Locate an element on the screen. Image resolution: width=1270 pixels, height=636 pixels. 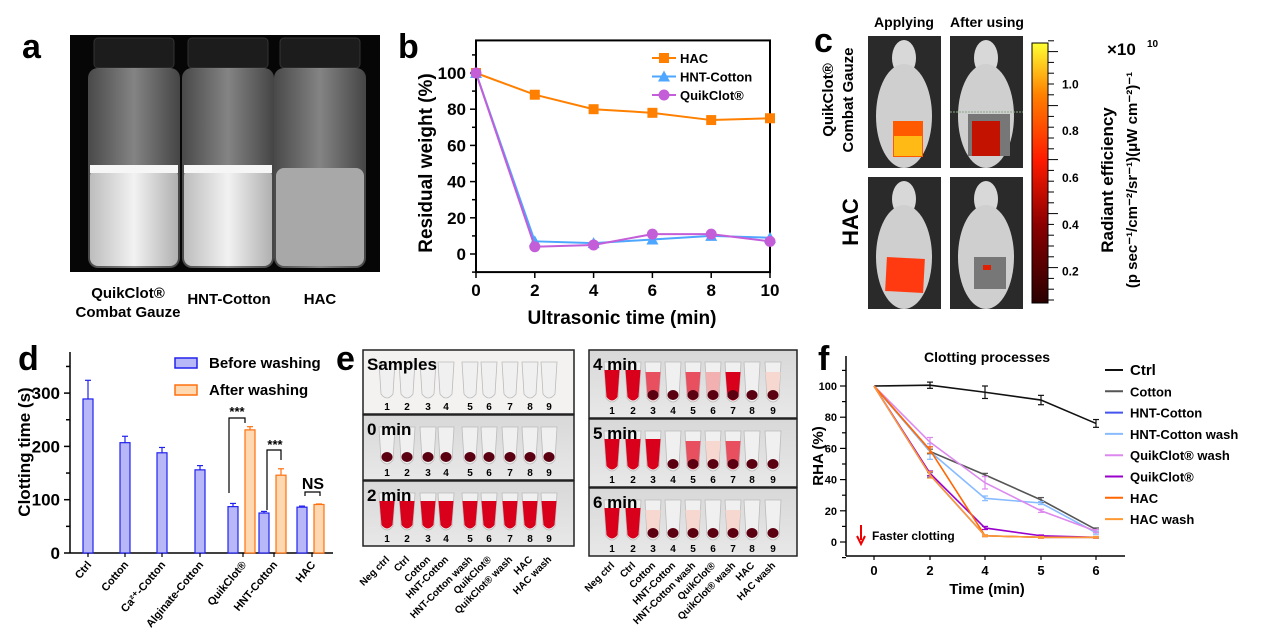
panel-label-d: d is located at coordinates (28, 359).